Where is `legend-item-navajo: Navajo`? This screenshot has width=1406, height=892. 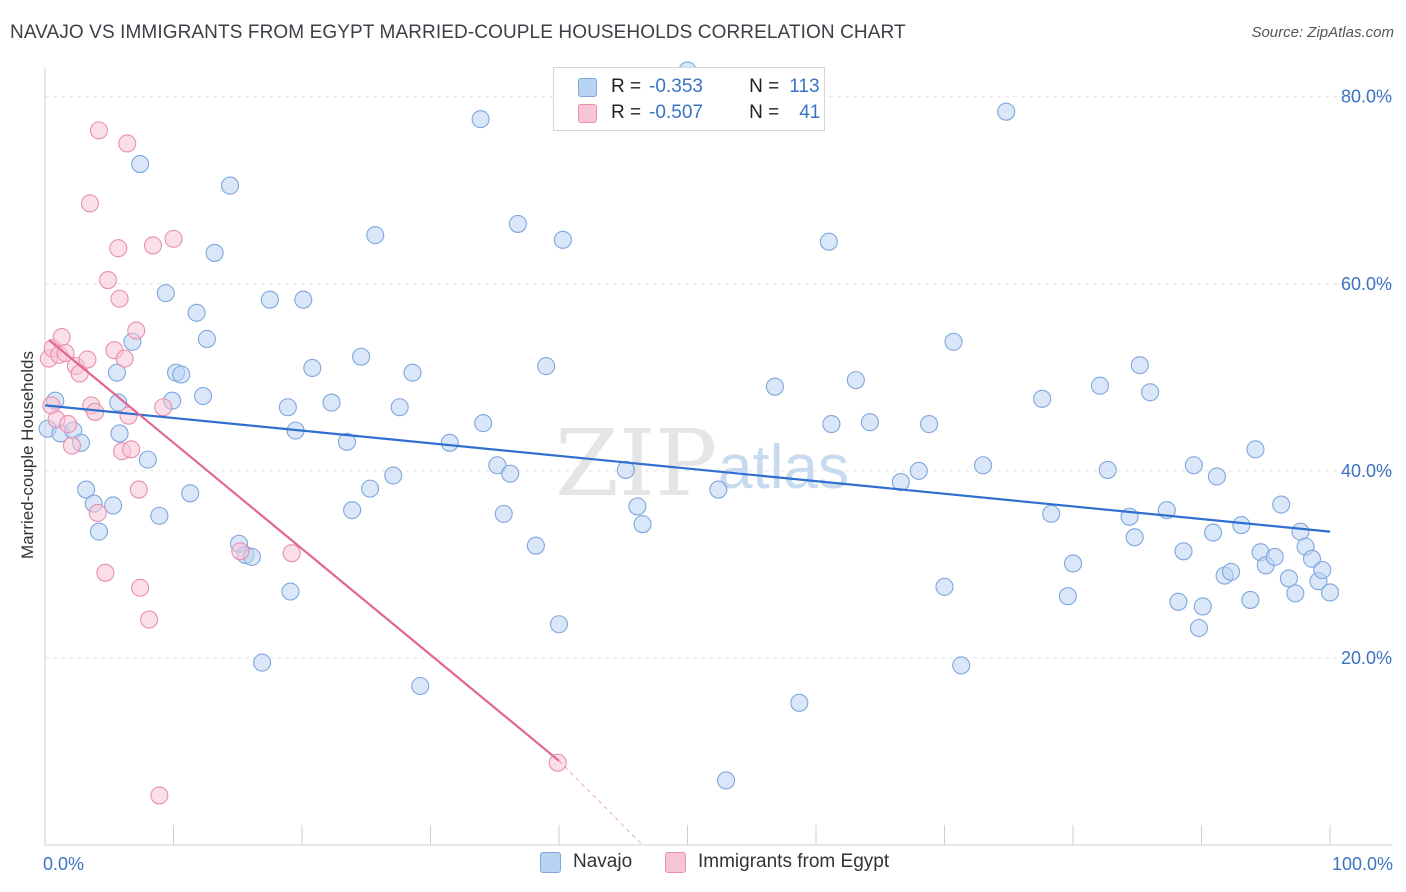 legend-item-navajo: Navajo is located at coordinates (586, 862).